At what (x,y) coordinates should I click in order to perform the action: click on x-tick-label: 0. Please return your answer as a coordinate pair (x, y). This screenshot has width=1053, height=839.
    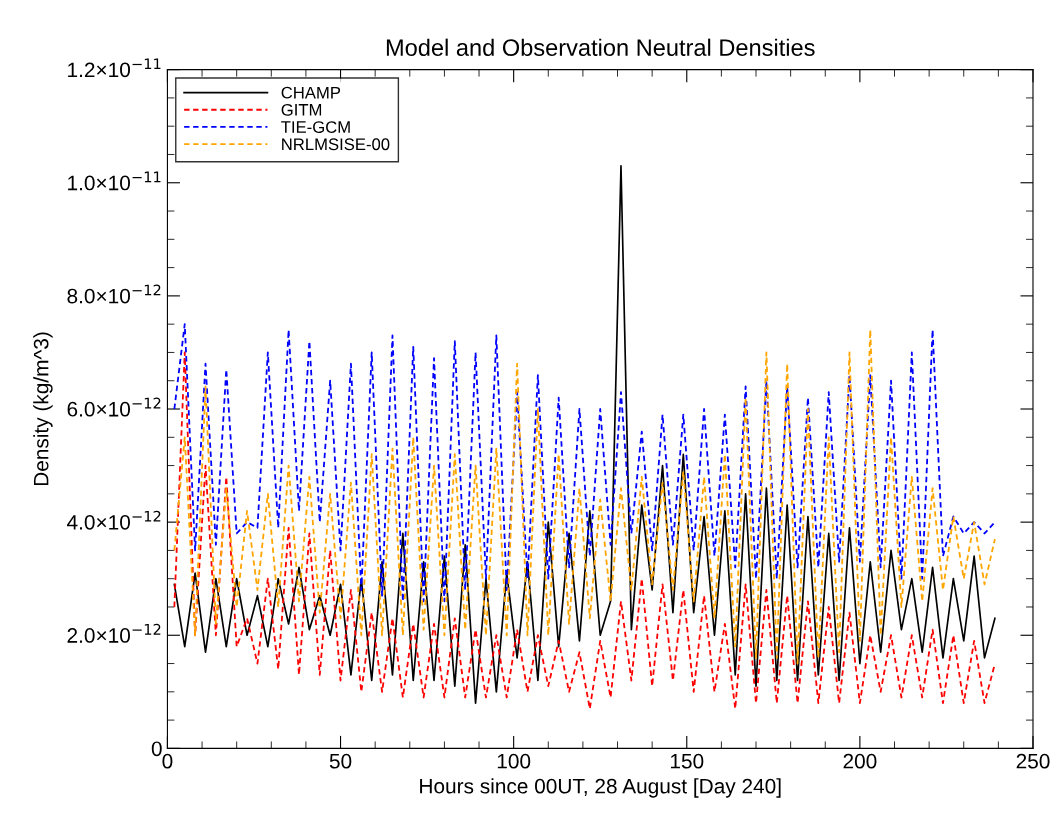
    Looking at the image, I should click on (167, 761).